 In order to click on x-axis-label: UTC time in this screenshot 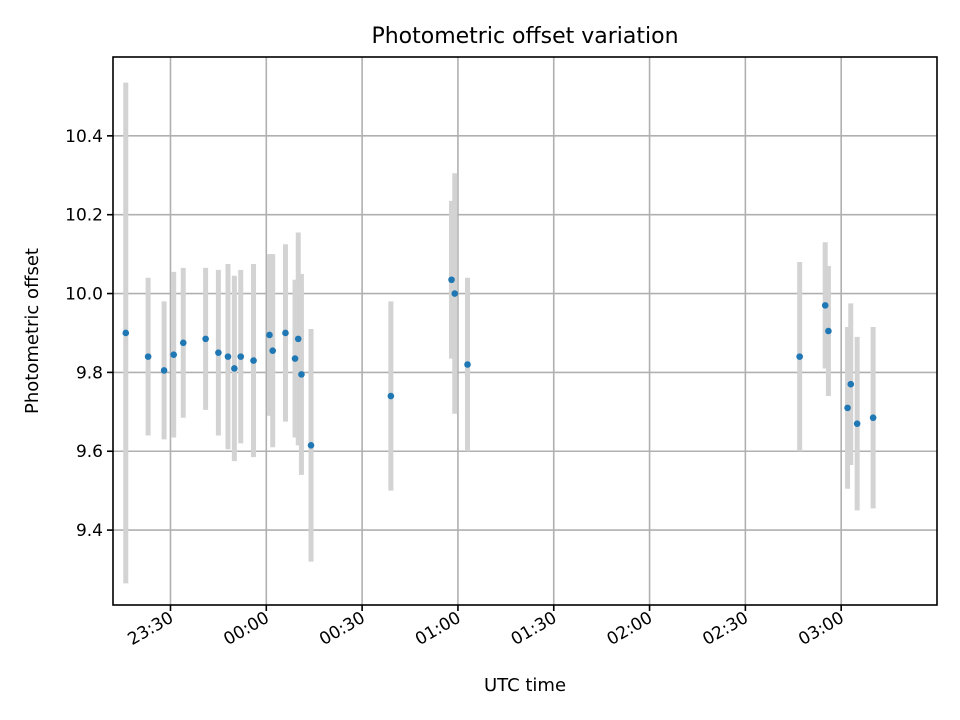, I will do `click(525, 685)`.